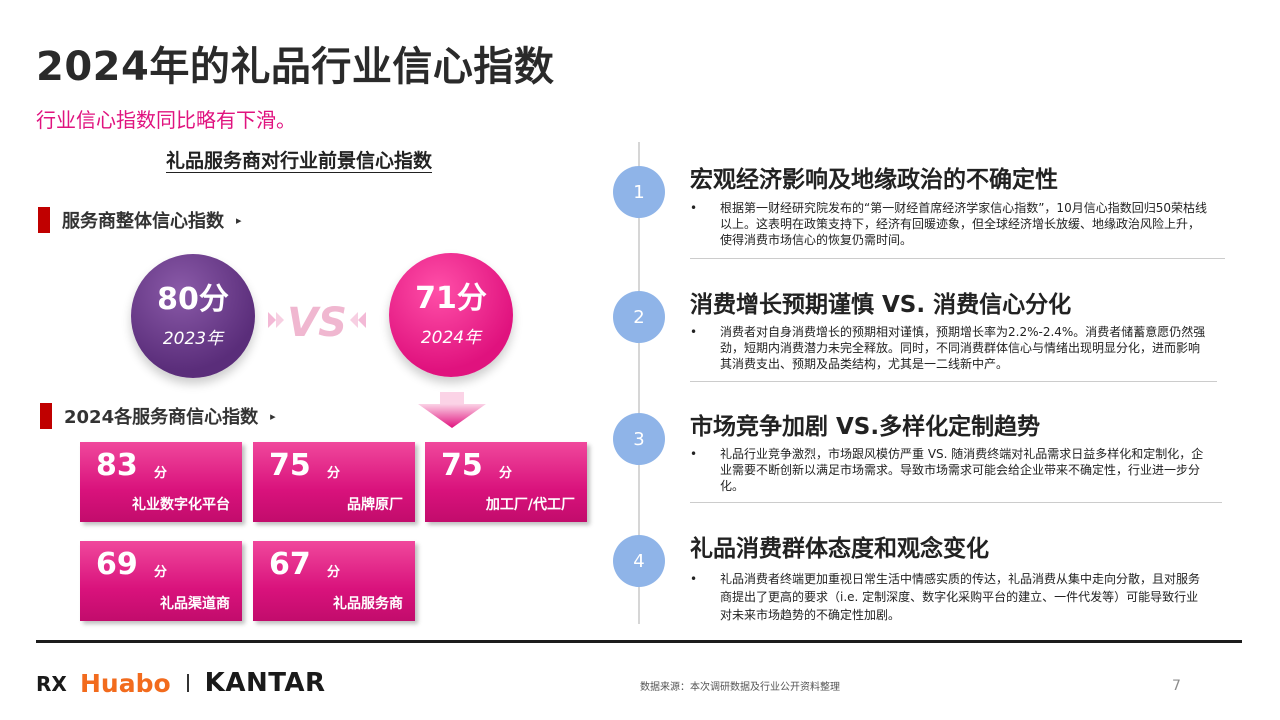 This screenshot has width=1280, height=720. I want to click on by-type-index-label: 2024各服务商信心指数 ▸, so click(158, 416).